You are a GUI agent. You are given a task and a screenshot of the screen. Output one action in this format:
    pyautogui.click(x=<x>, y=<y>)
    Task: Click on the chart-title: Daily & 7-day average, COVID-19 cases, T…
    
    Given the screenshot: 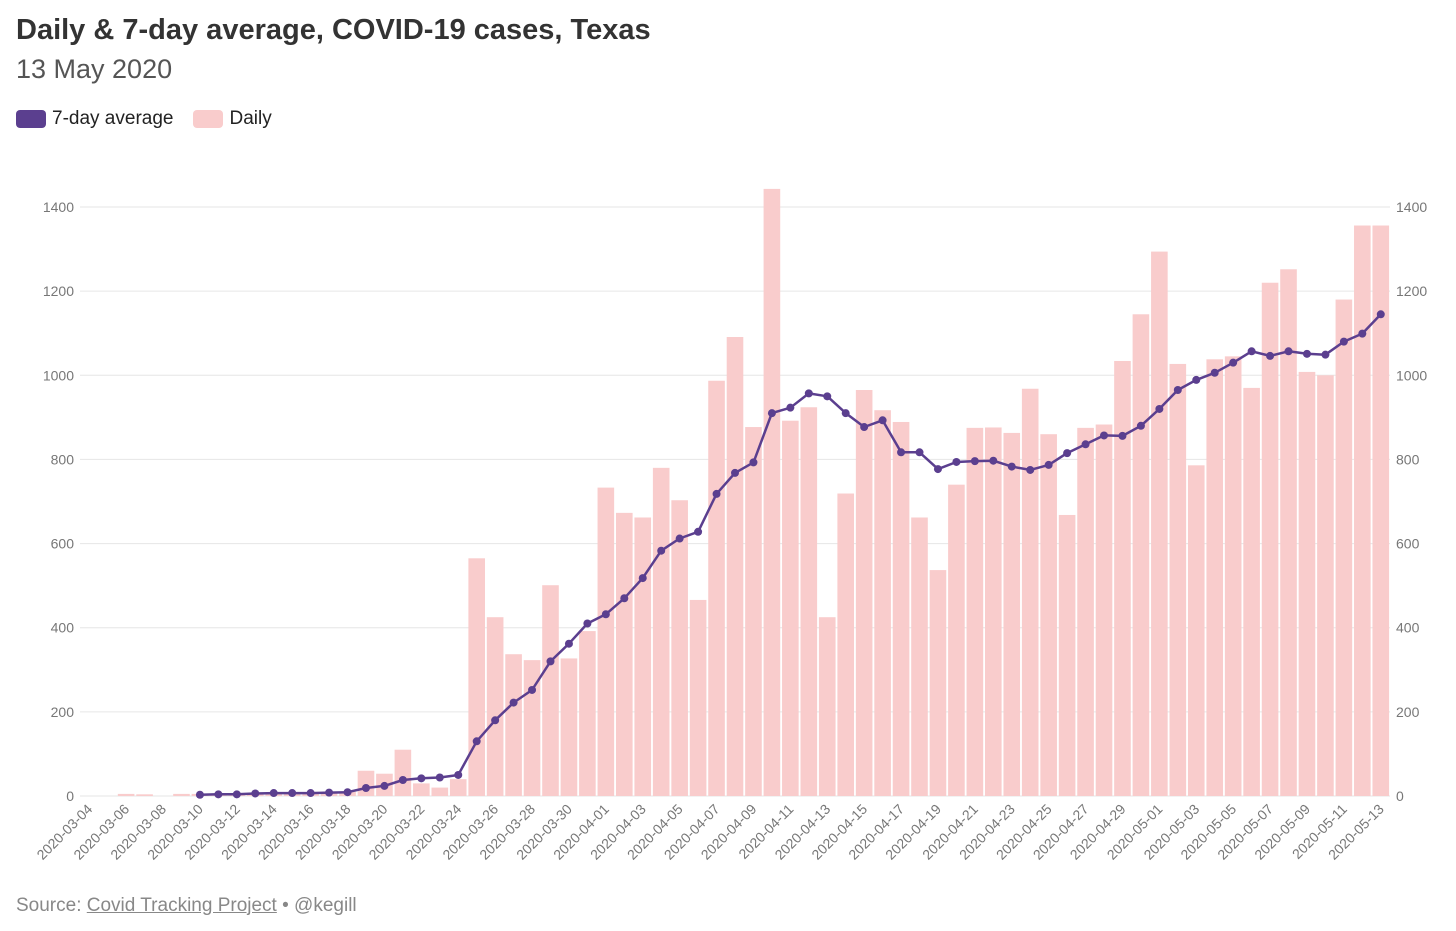 What is the action you would take?
    pyautogui.click(x=333, y=30)
    